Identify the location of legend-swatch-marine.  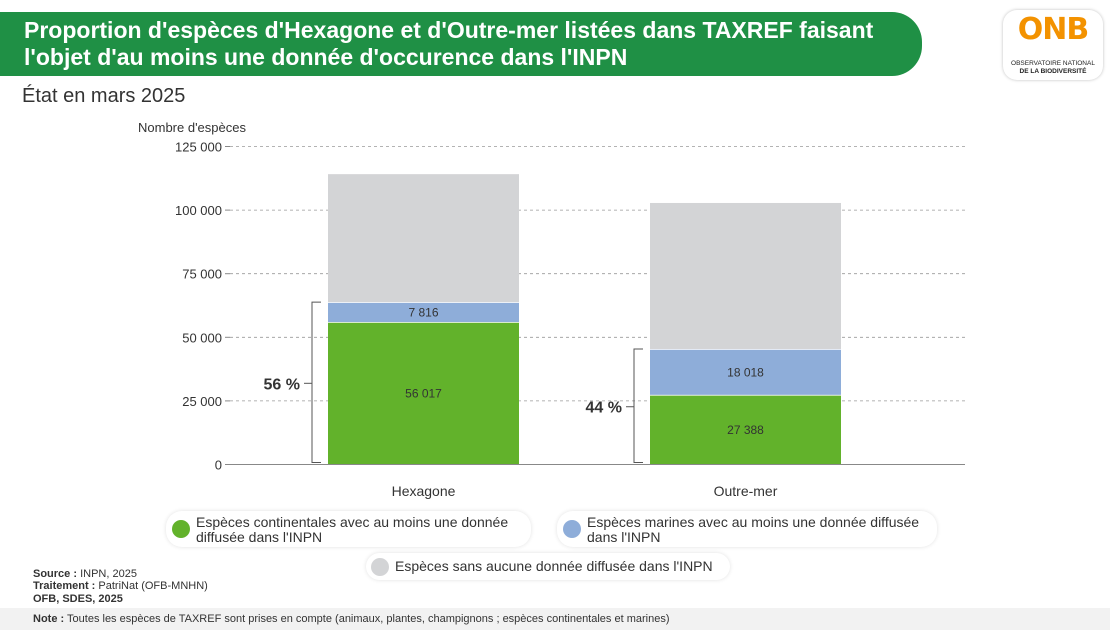
(572, 529).